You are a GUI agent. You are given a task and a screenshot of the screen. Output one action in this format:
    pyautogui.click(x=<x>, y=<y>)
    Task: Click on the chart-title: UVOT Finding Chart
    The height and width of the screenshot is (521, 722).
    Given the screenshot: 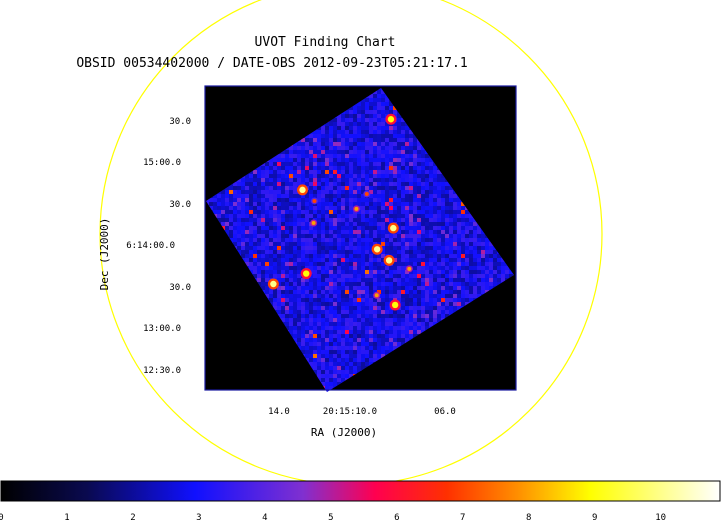 What is the action you would take?
    pyautogui.click(x=325, y=42)
    